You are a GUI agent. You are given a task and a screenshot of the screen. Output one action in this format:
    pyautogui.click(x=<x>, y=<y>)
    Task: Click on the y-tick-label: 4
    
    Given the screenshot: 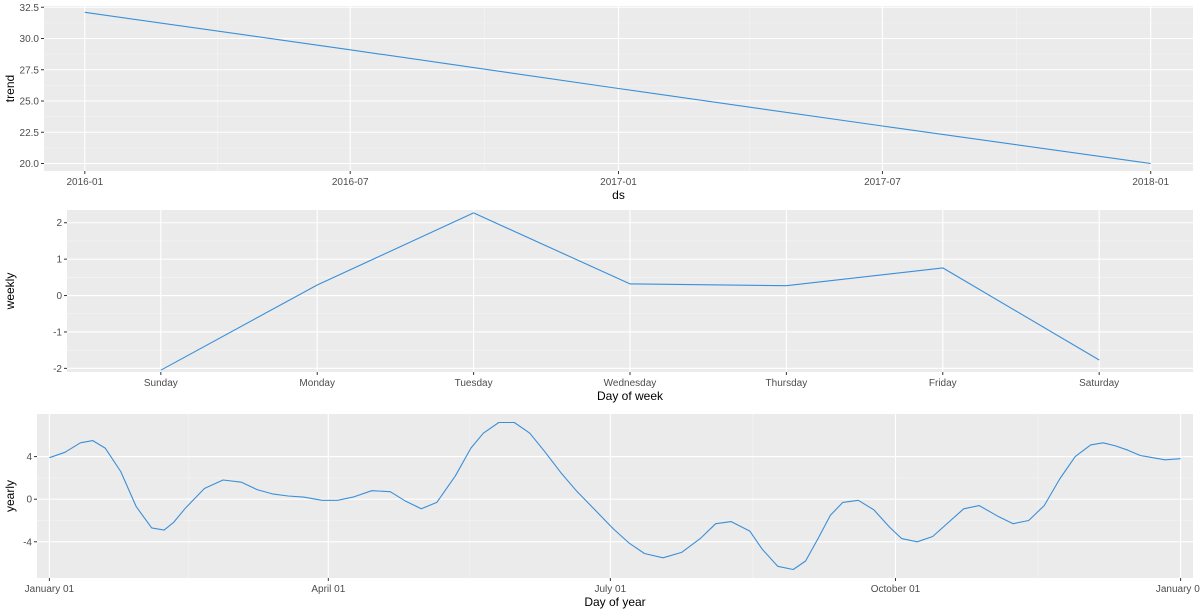 What is the action you would take?
    pyautogui.click(x=29, y=457)
    